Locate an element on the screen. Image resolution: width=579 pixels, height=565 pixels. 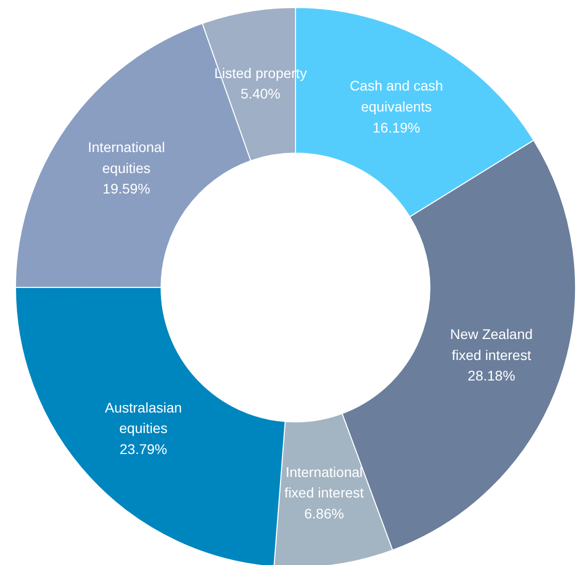
data-label: 6.86% is located at coordinates (324, 514).